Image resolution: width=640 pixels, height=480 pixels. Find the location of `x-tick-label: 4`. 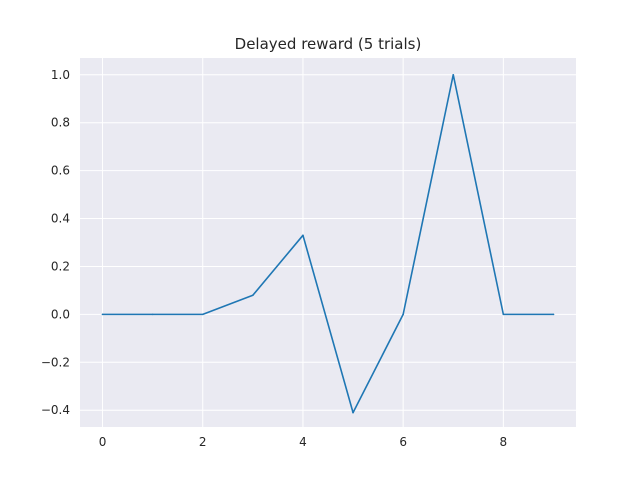

x-tick-label: 4 is located at coordinates (303, 442).